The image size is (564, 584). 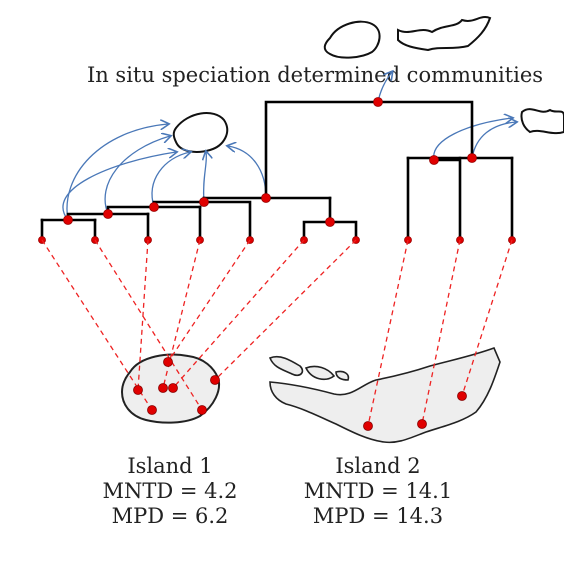 What do you see at coordinates (512, 240) in the screenshot?
I see `tip-node` at bounding box center [512, 240].